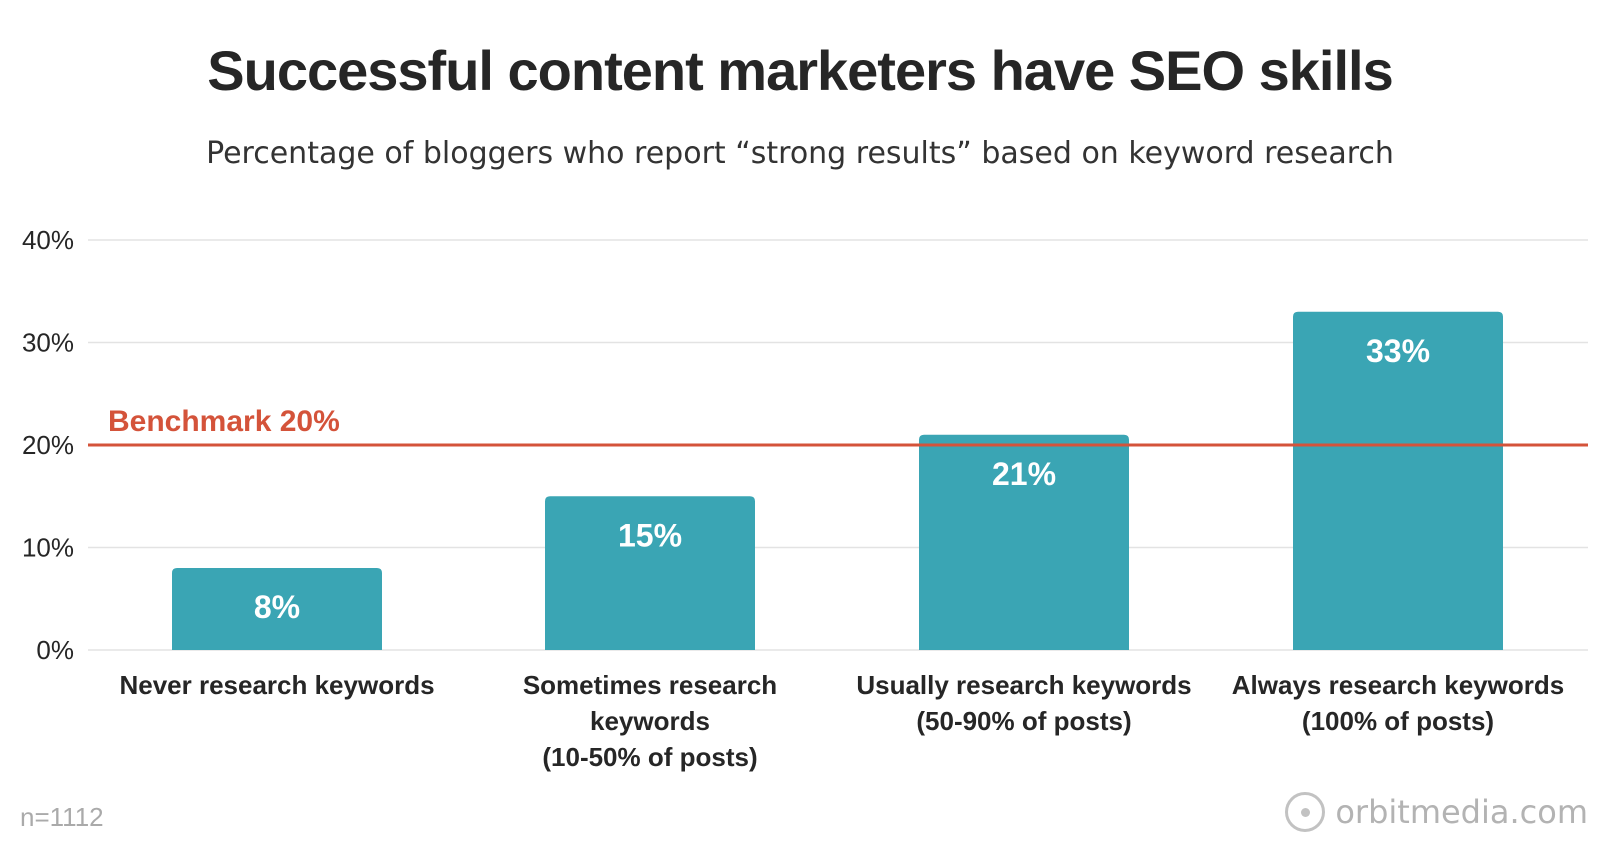 The width and height of the screenshot is (1600, 860). Describe the element at coordinates (48, 240) in the screenshot. I see `y-tick-label: 40%` at that location.